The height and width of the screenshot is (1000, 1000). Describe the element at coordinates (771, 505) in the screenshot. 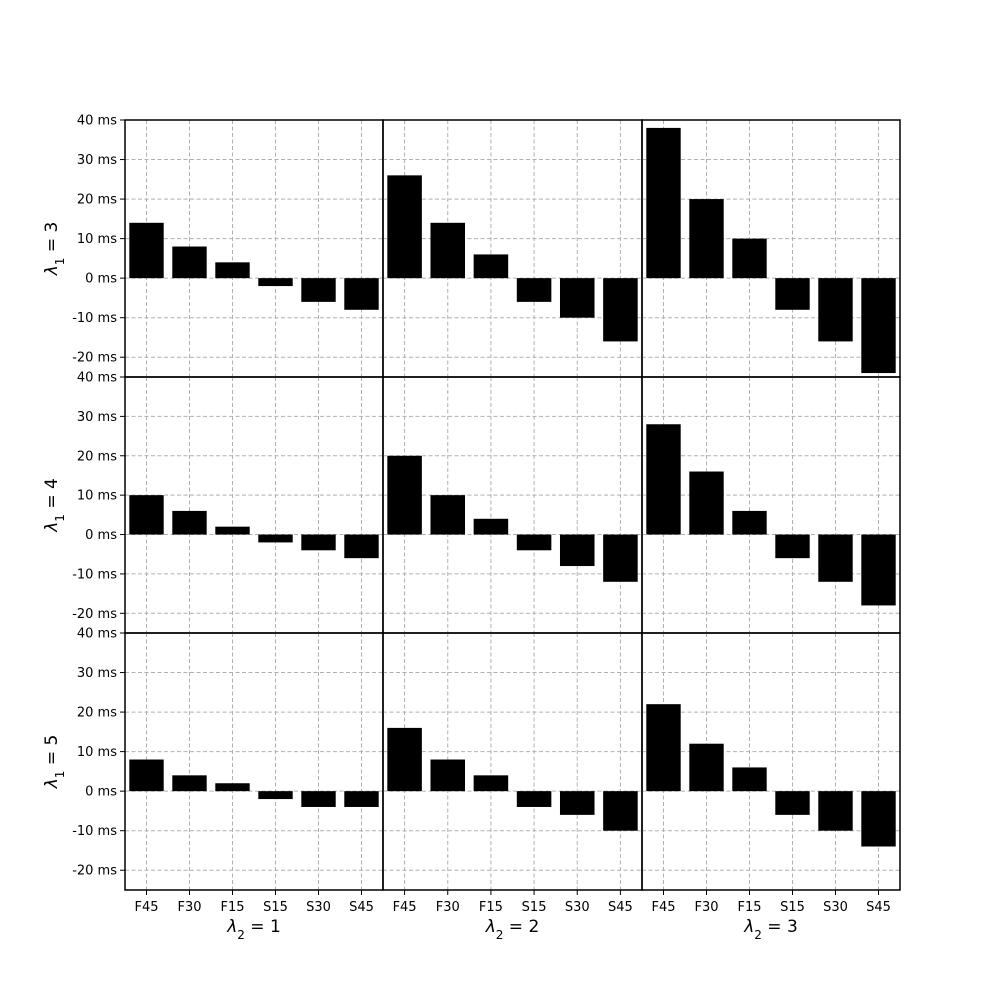

I see `subplot-r2-c3` at that location.